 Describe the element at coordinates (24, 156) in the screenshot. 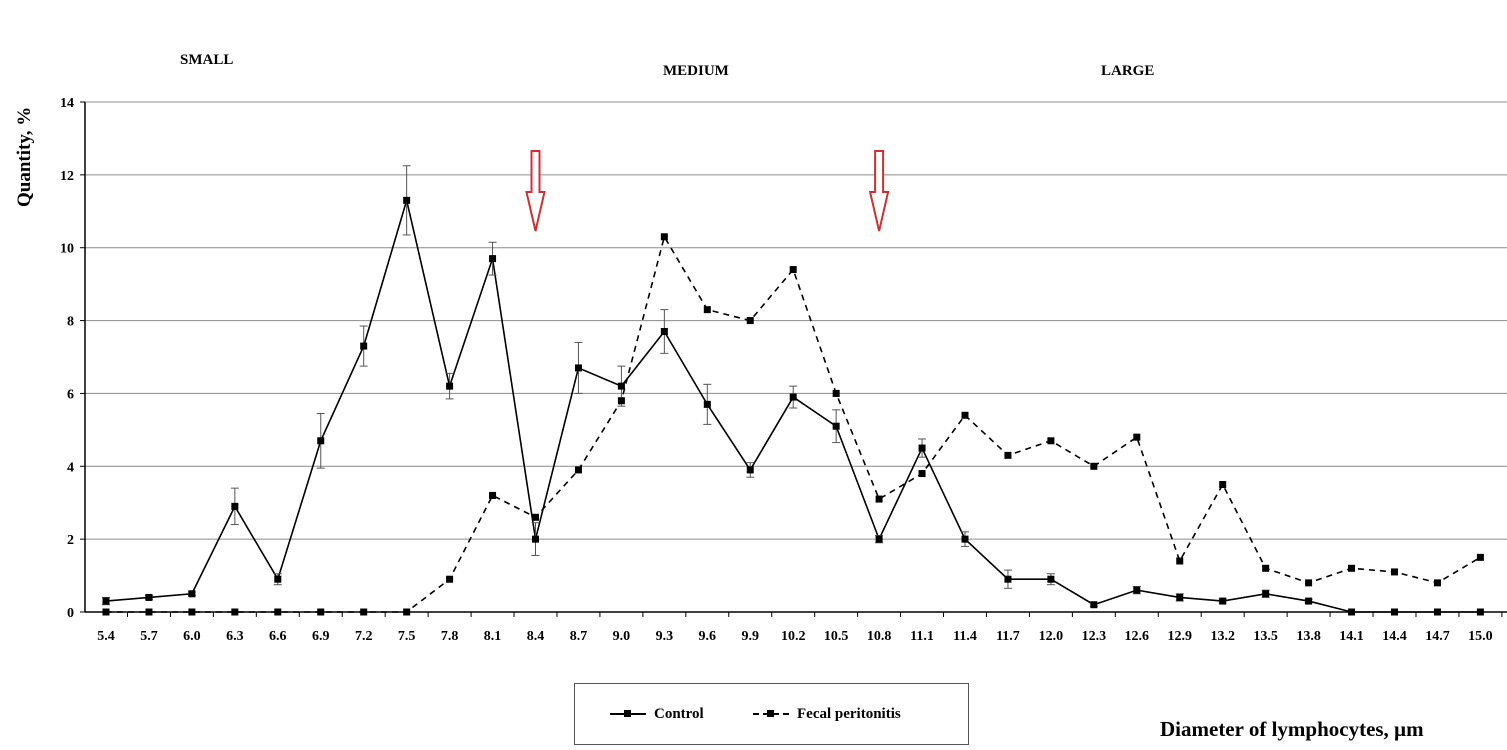

I see `y-axis-label: Quantity, %` at that location.